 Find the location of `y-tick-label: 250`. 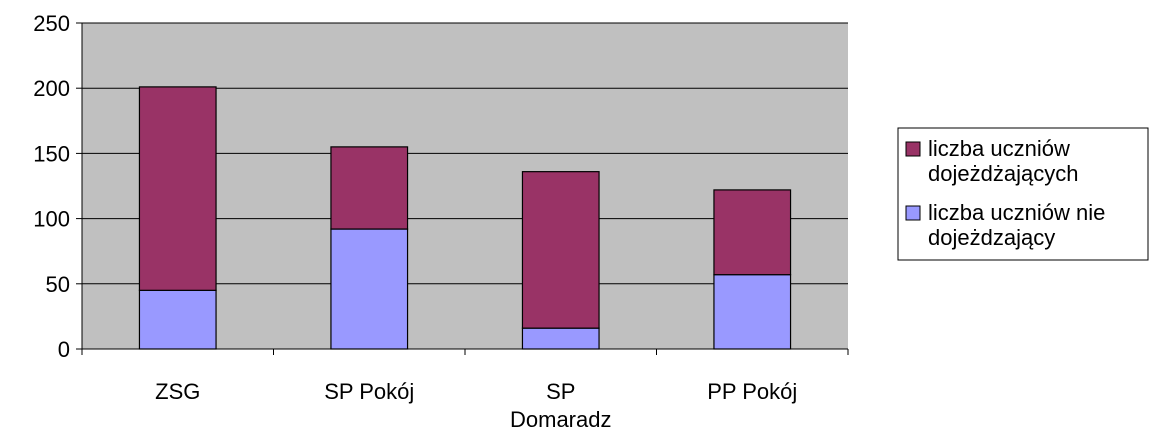

y-tick-label: 250 is located at coordinates (51, 23).